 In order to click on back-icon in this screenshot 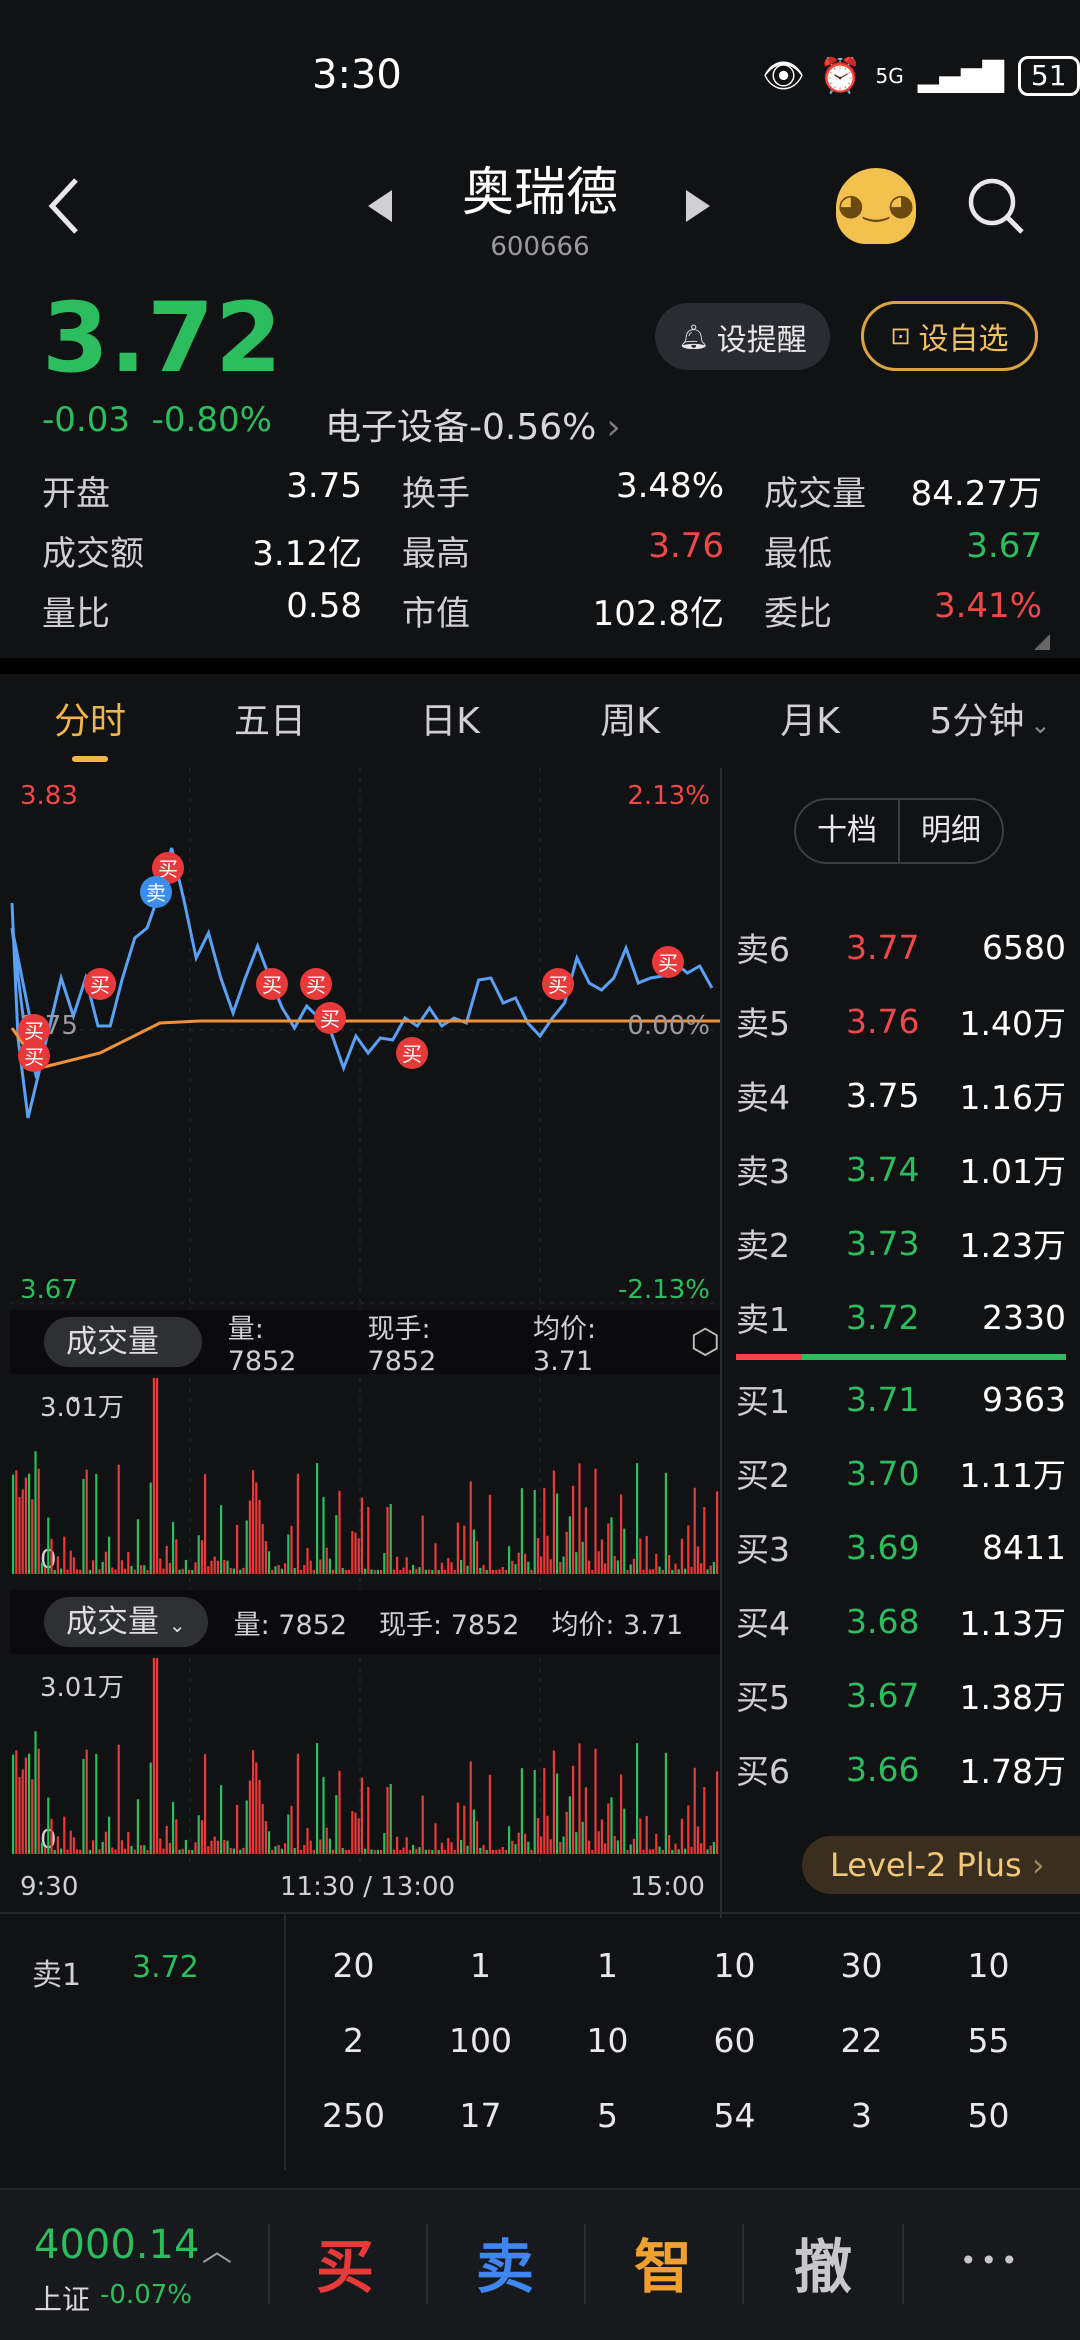, I will do `click(64, 206)`.